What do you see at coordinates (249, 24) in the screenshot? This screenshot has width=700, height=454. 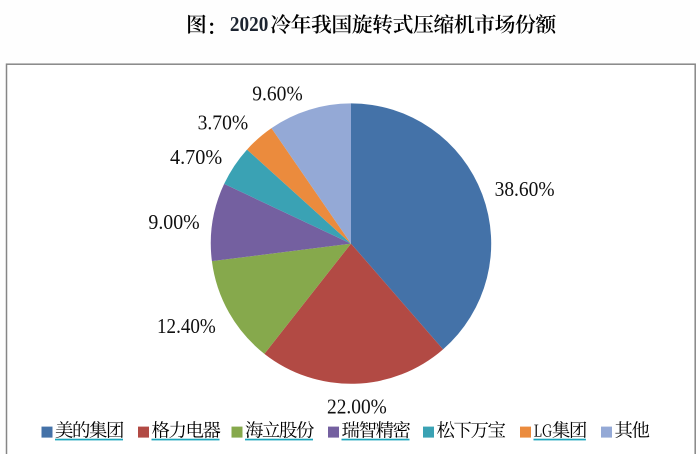 I see `svg-text: 2020` at bounding box center [249, 24].